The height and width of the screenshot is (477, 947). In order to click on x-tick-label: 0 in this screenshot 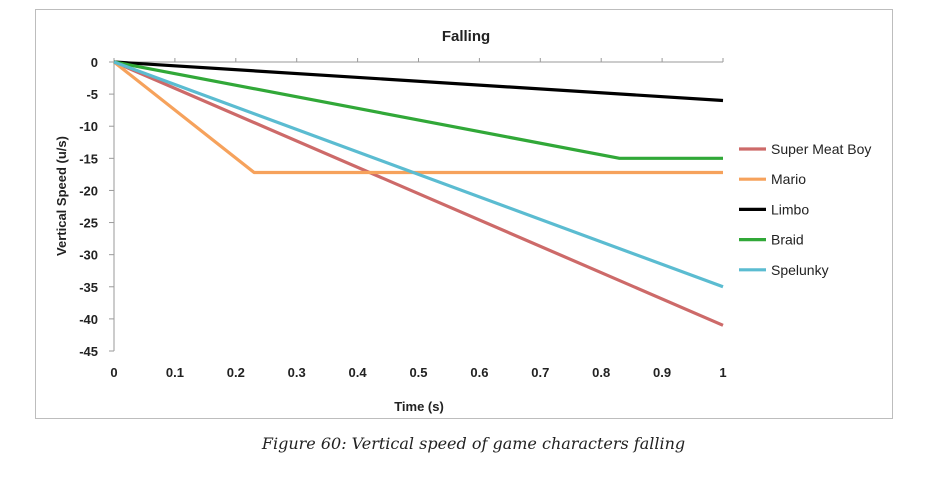, I will do `click(113, 372)`.